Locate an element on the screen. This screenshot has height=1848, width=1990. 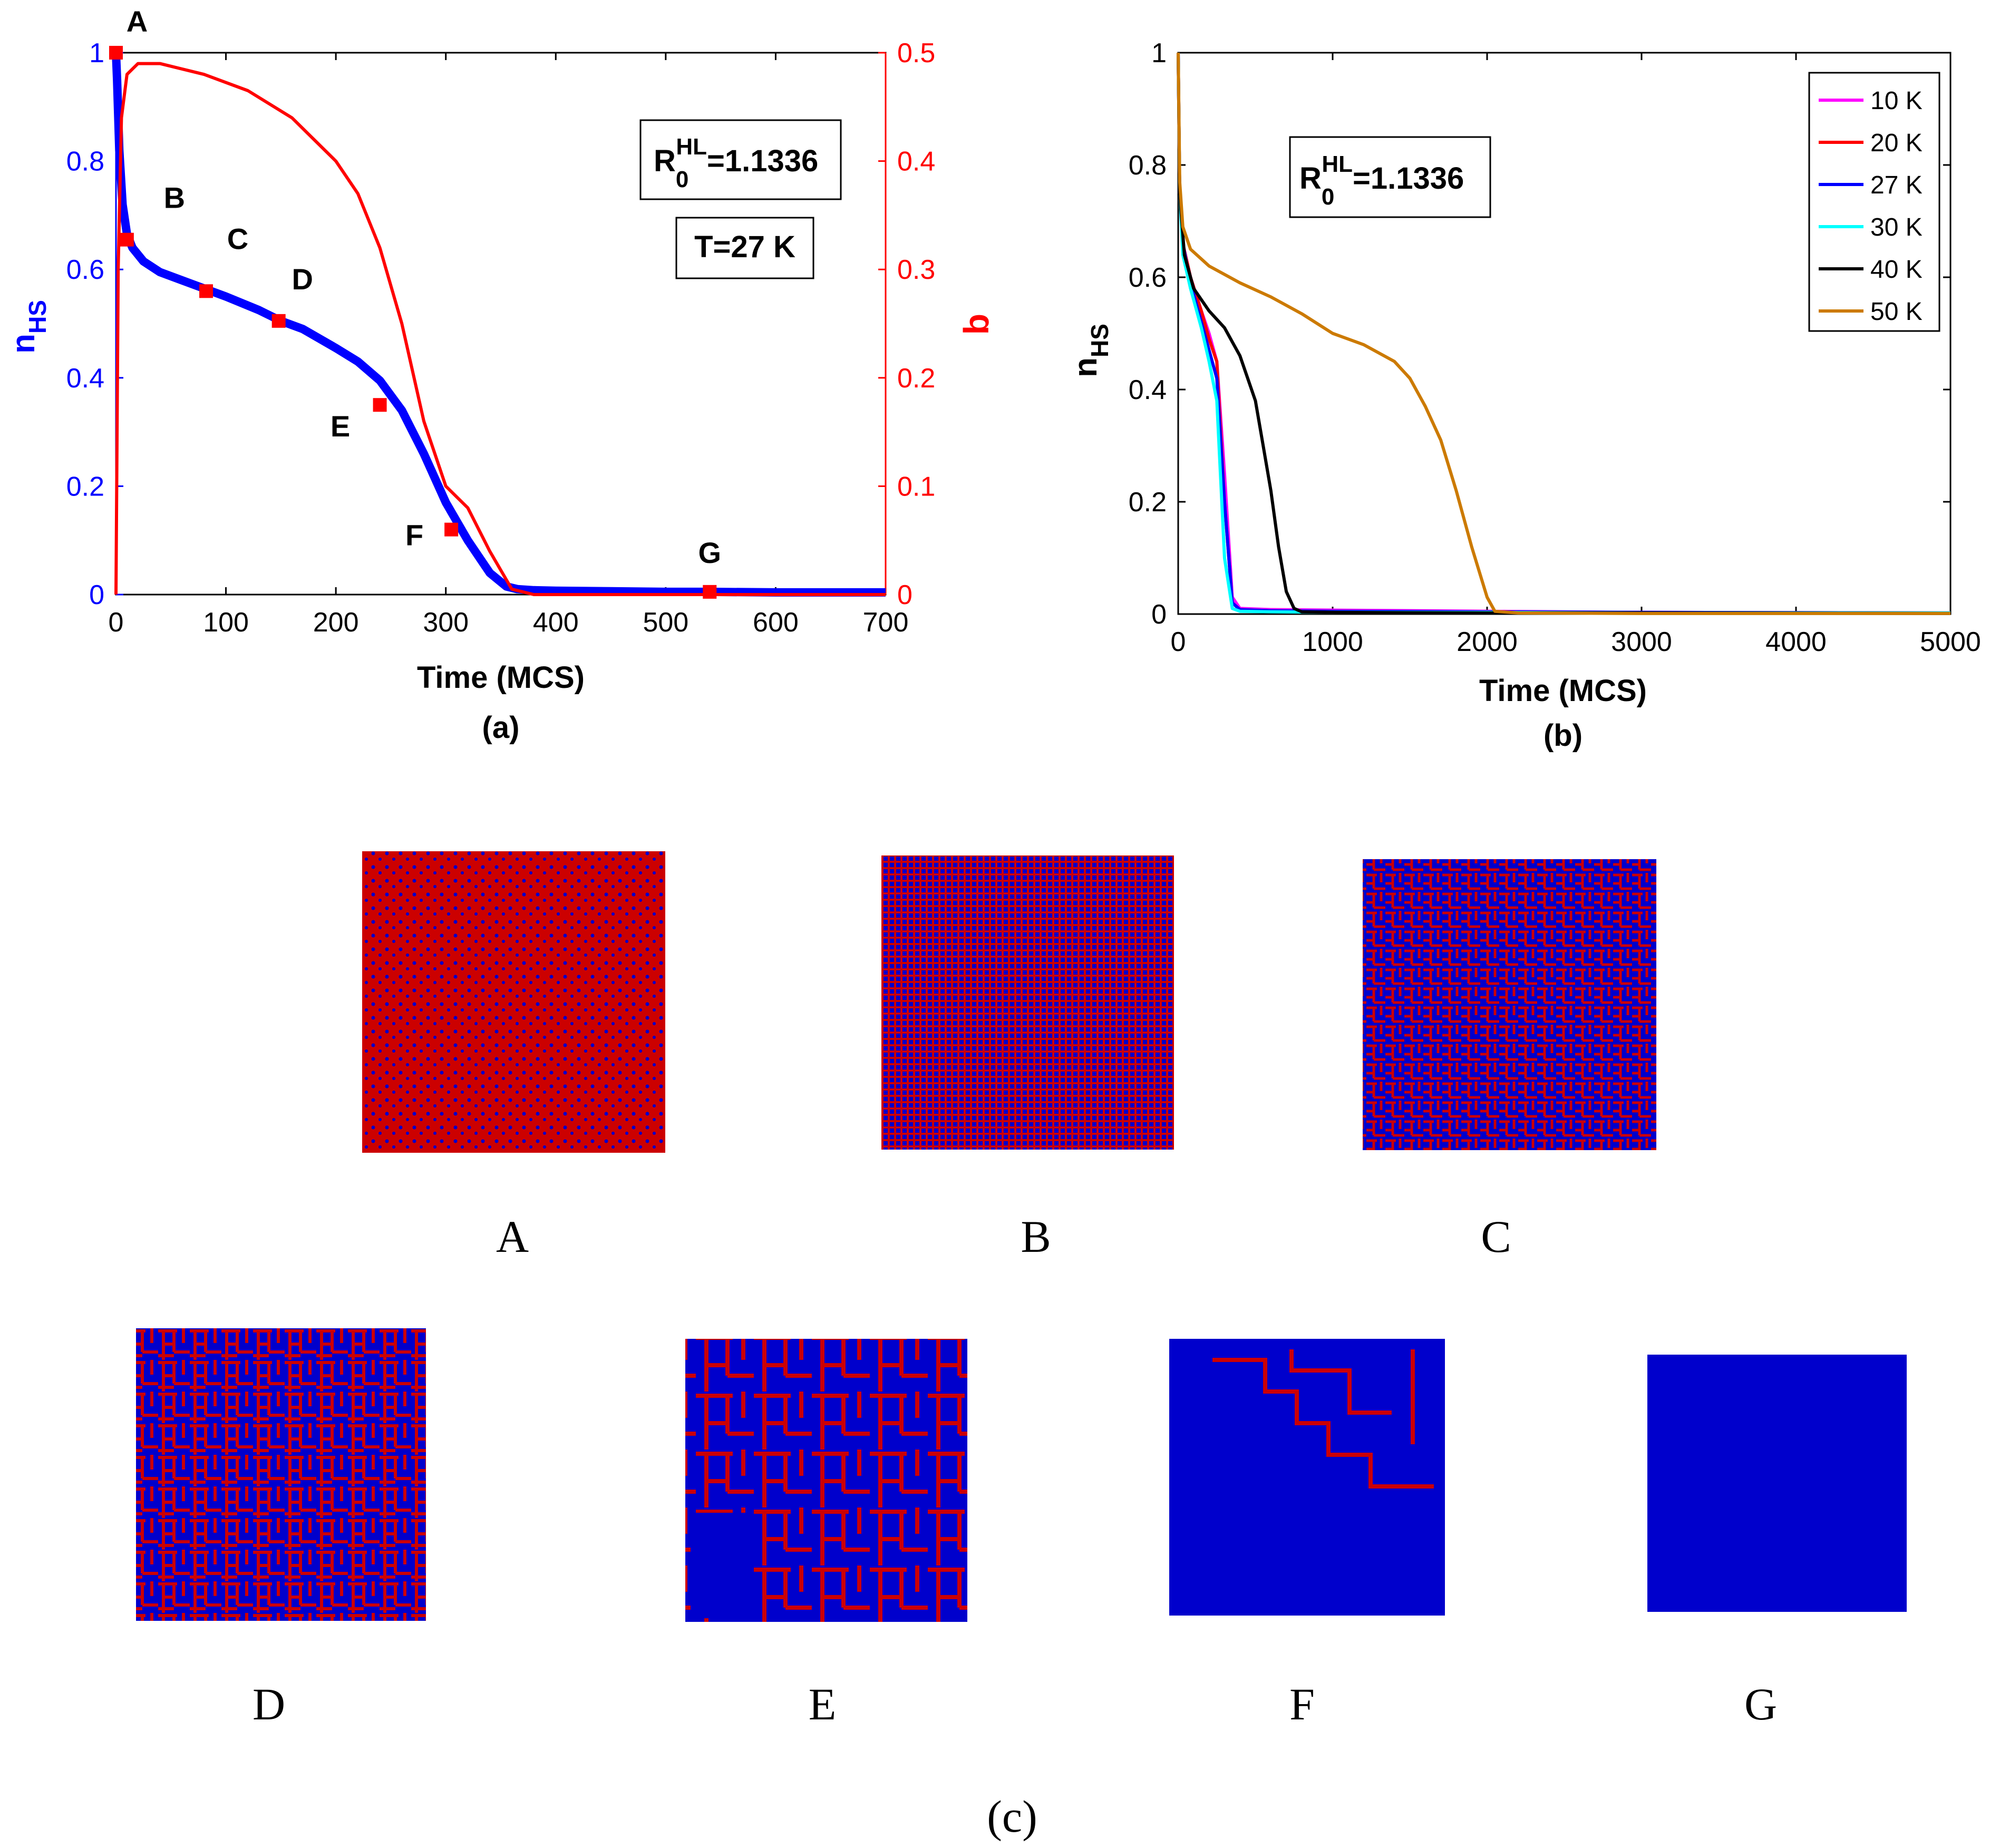
a-marker-label-f: F is located at coordinates (414, 535).